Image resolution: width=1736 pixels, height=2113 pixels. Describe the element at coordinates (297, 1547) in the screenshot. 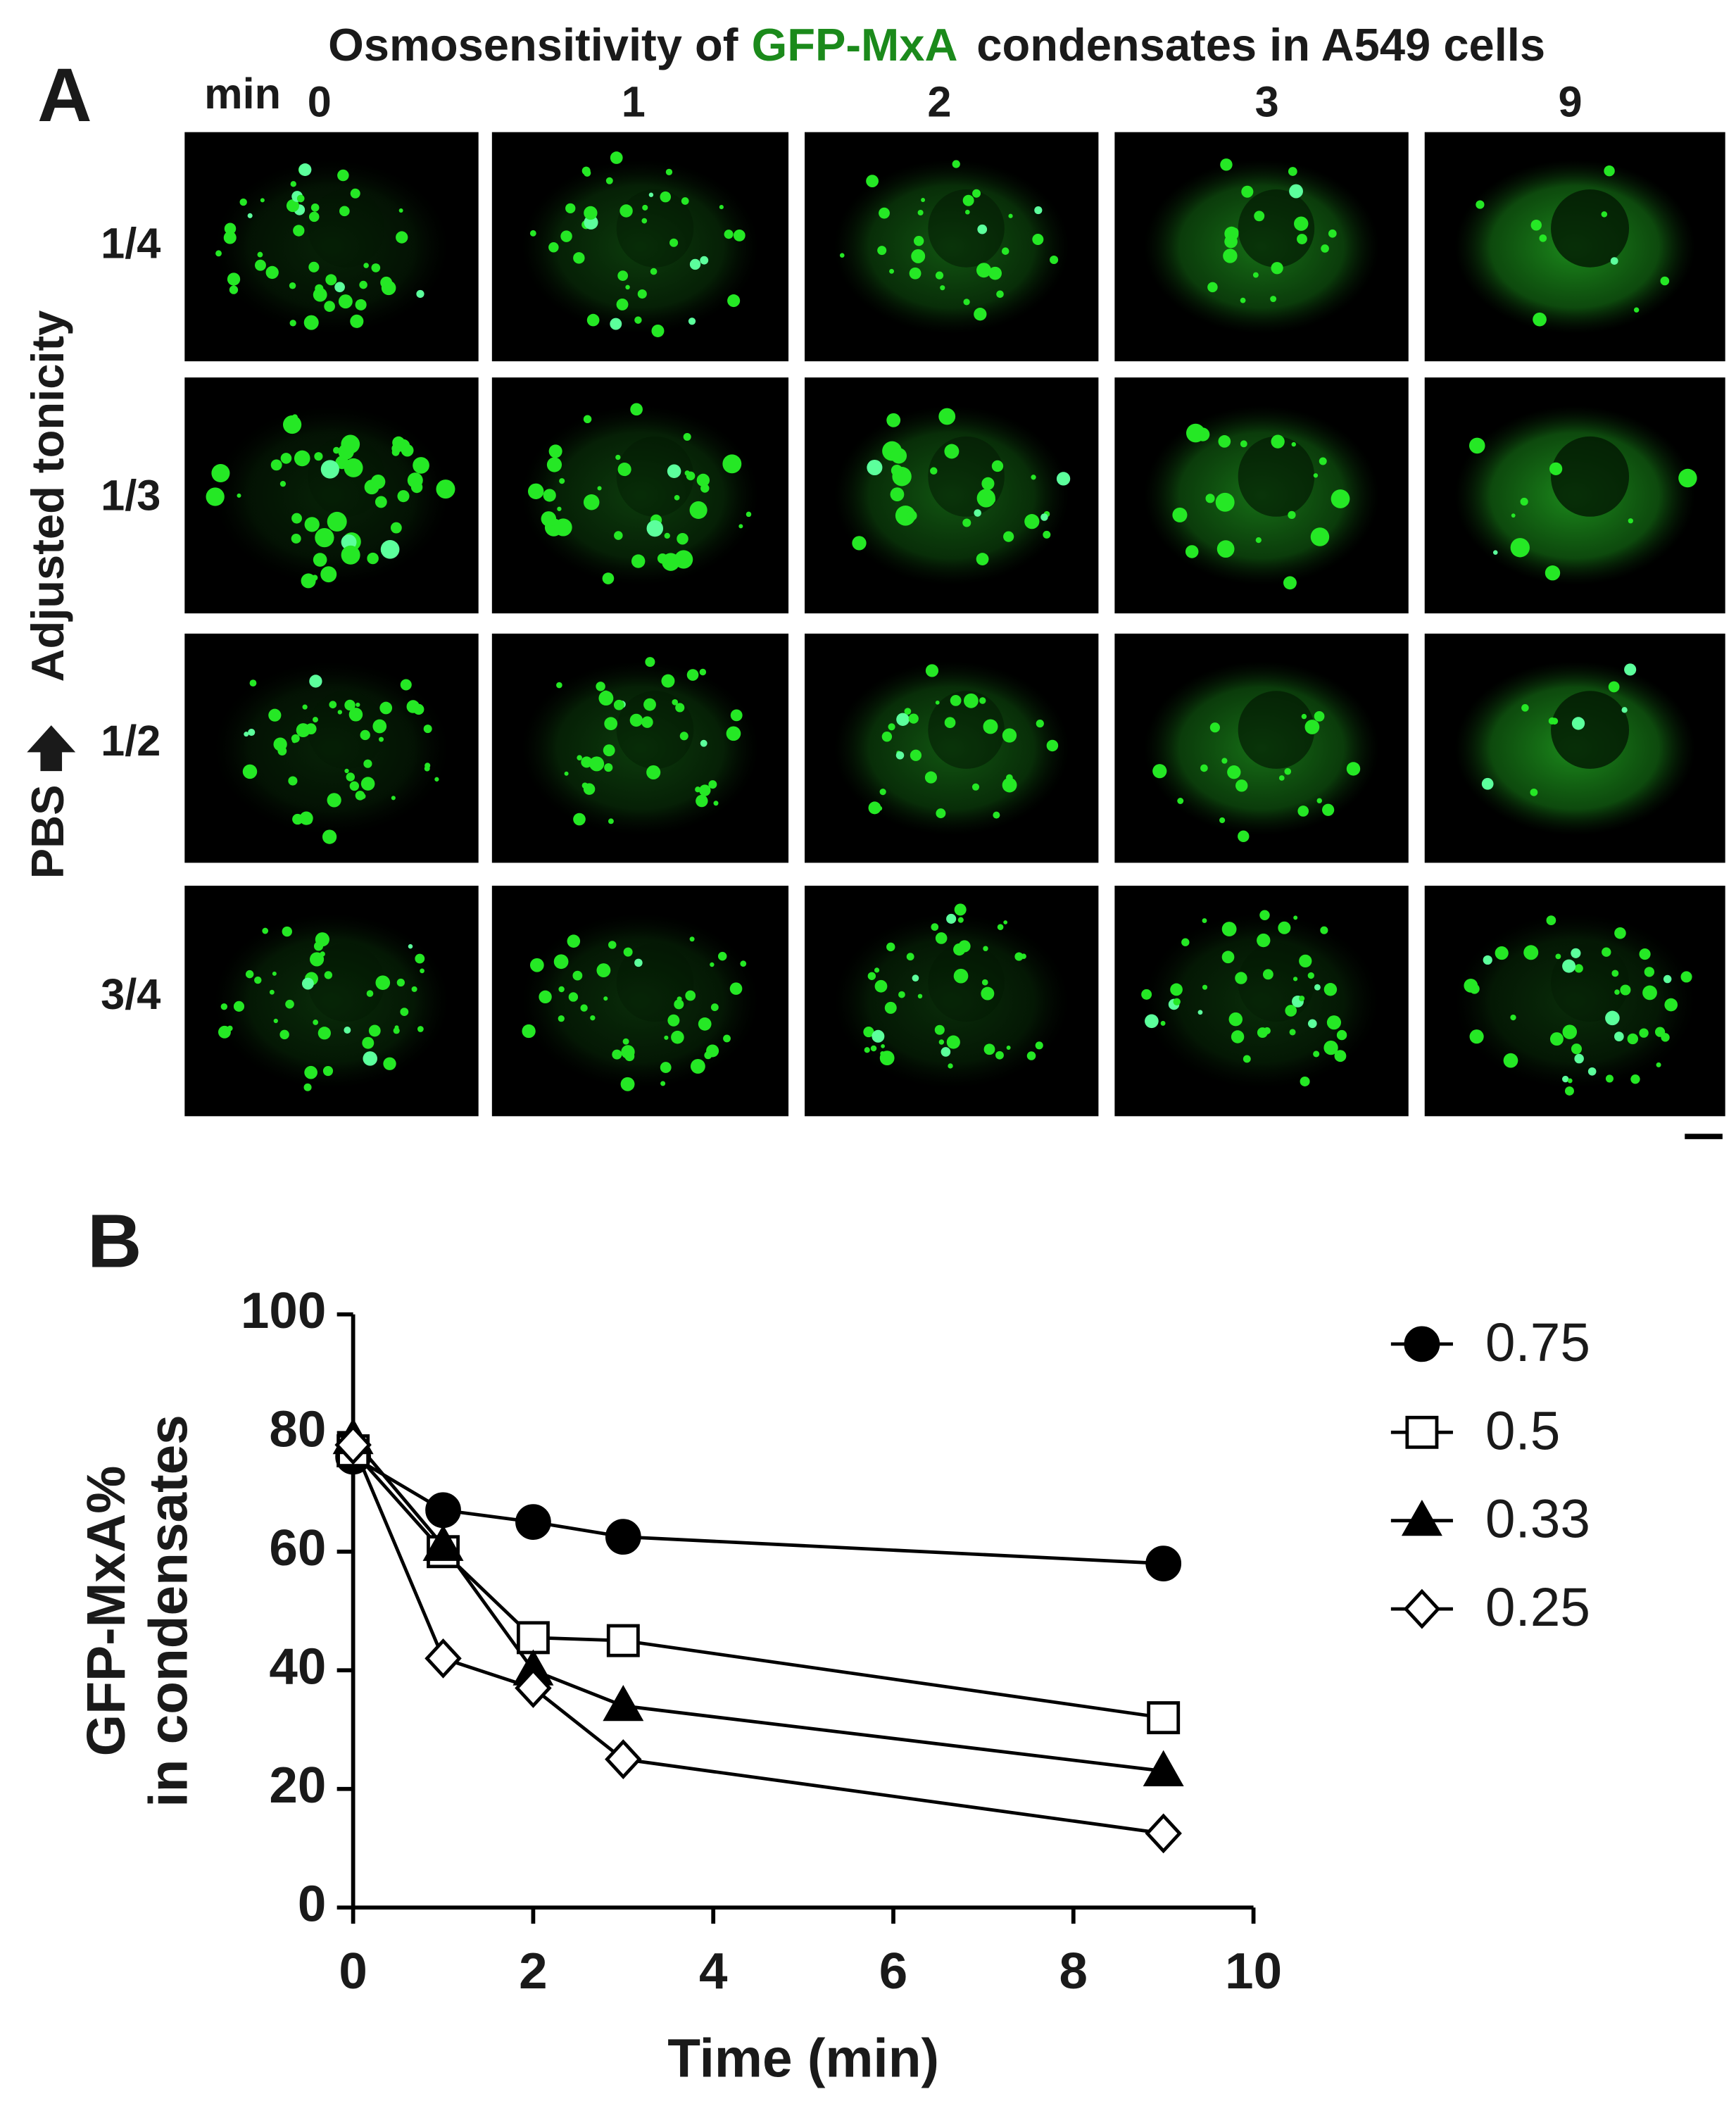

I see `y-tick-label: 60` at that location.